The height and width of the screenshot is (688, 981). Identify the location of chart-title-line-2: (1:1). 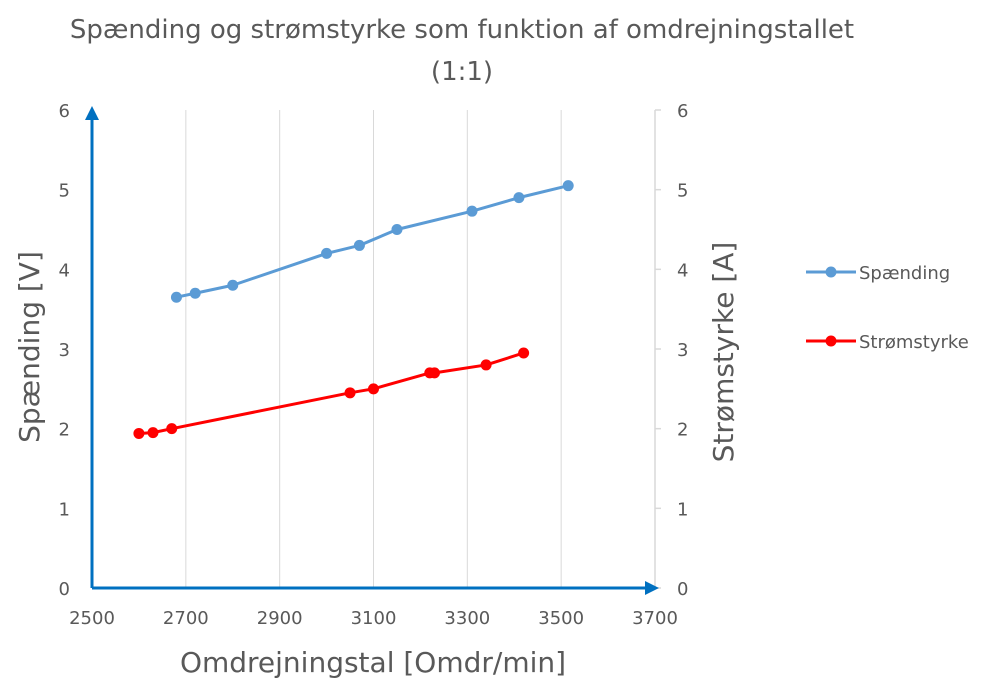
(462, 72).